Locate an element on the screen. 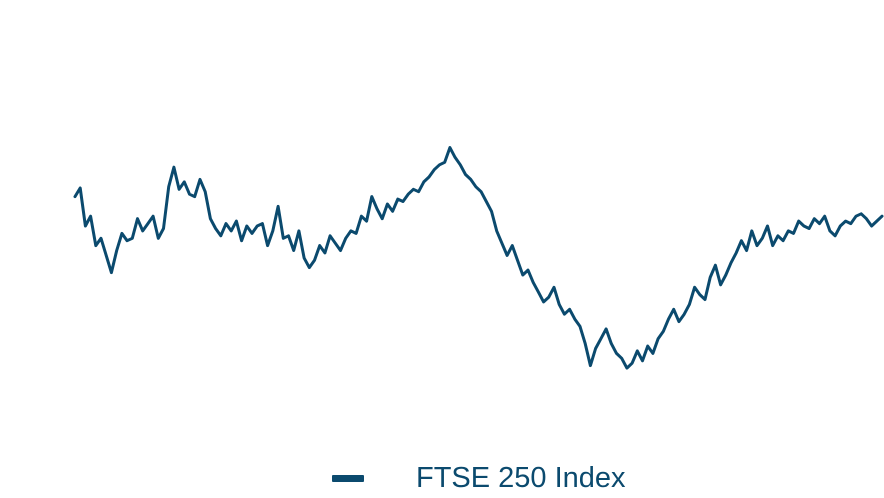 This screenshot has width=884, height=498. legend: FTSE 250 Index is located at coordinates (479, 478).